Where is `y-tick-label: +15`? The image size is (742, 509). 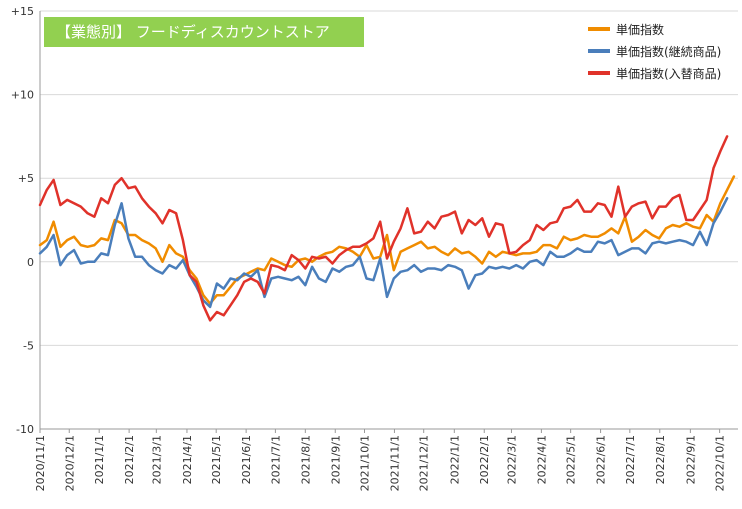 y-tick-label: +15 is located at coordinates (22, 11).